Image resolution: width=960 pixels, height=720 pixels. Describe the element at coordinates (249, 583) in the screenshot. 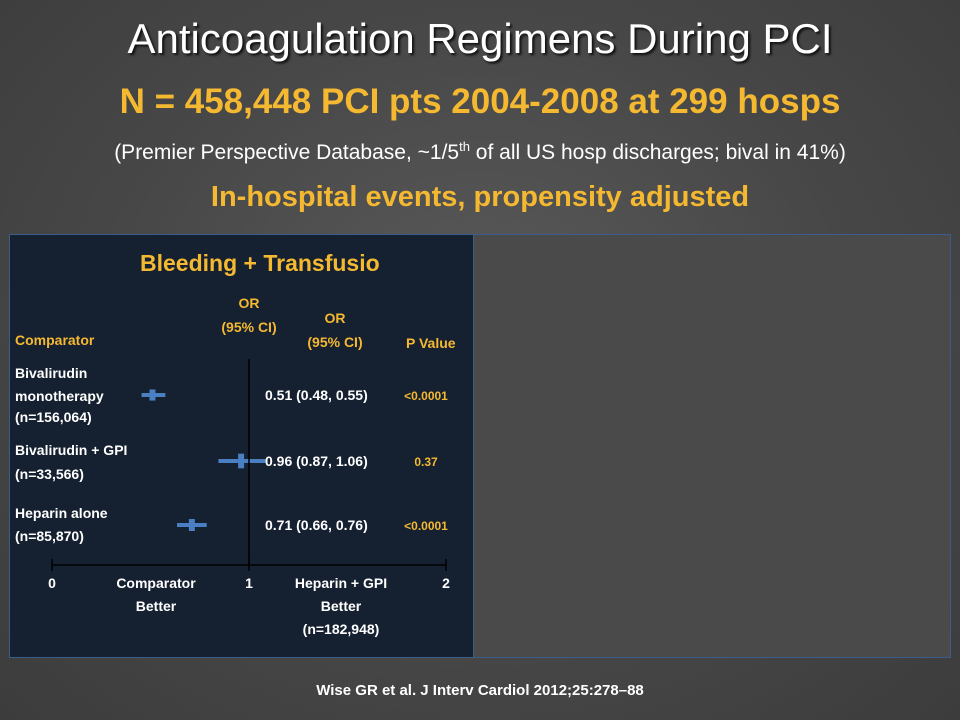

I see `x-tick-label: 1` at that location.